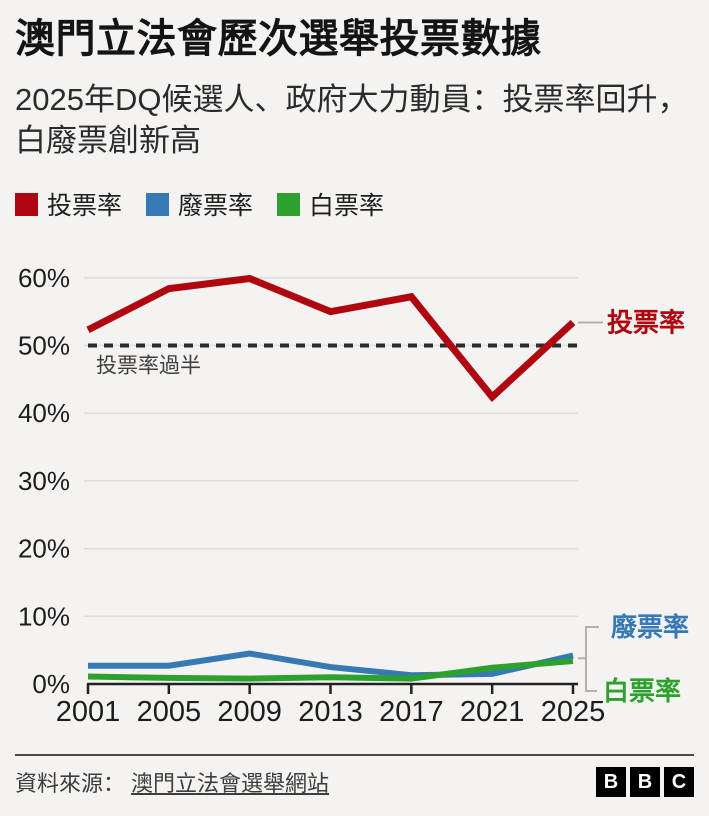  Describe the element at coordinates (352, 120) in the screenshot. I see `chart-subtitle: 2025年DQ候選人、政府大力動員：投票率回升，白廢票創新高` at that location.